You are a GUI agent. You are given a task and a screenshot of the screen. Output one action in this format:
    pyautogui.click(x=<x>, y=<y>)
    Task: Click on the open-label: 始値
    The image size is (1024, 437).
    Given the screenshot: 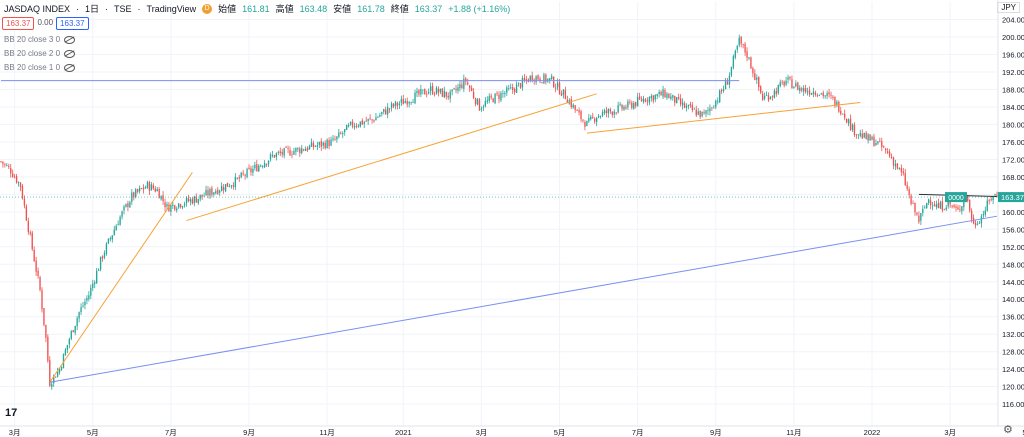 What is the action you would take?
    pyautogui.click(x=227, y=9)
    